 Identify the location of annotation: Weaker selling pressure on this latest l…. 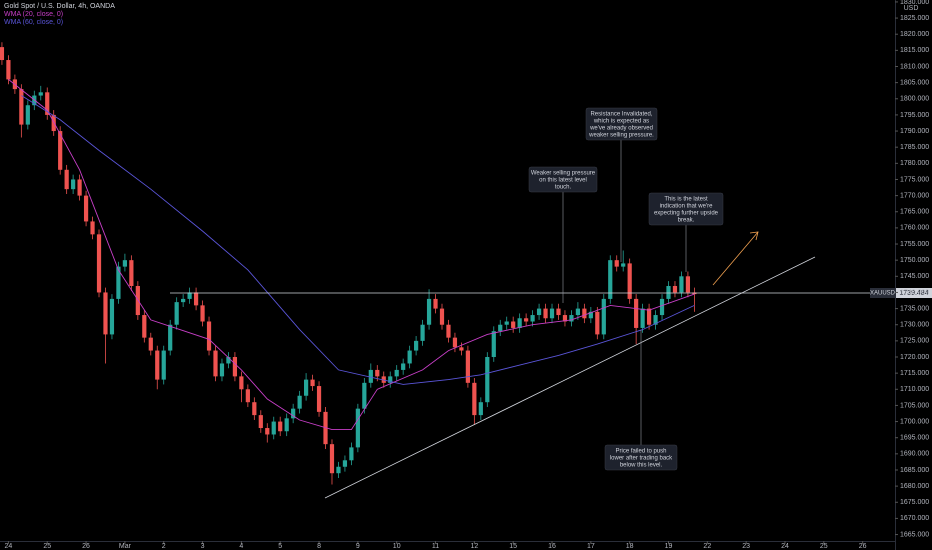
(563, 234).